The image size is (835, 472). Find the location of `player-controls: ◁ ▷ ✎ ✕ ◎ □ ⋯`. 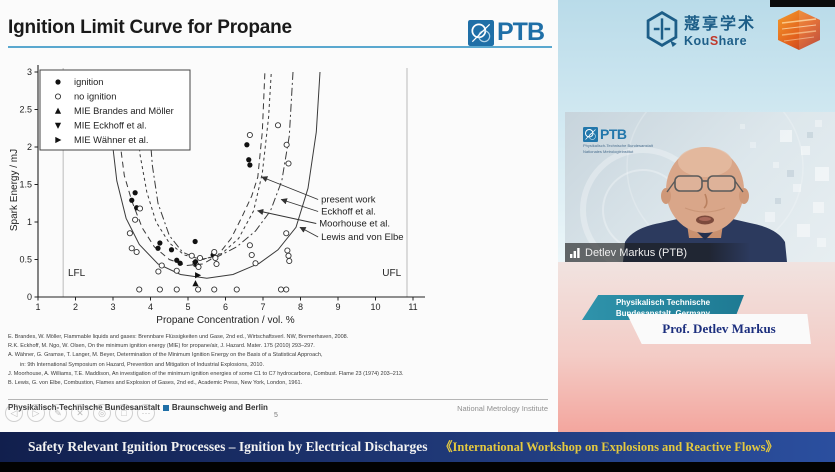

player-controls: ◁ ▷ ✎ ✕ ◎ □ ⋯ is located at coordinates (80, 413).